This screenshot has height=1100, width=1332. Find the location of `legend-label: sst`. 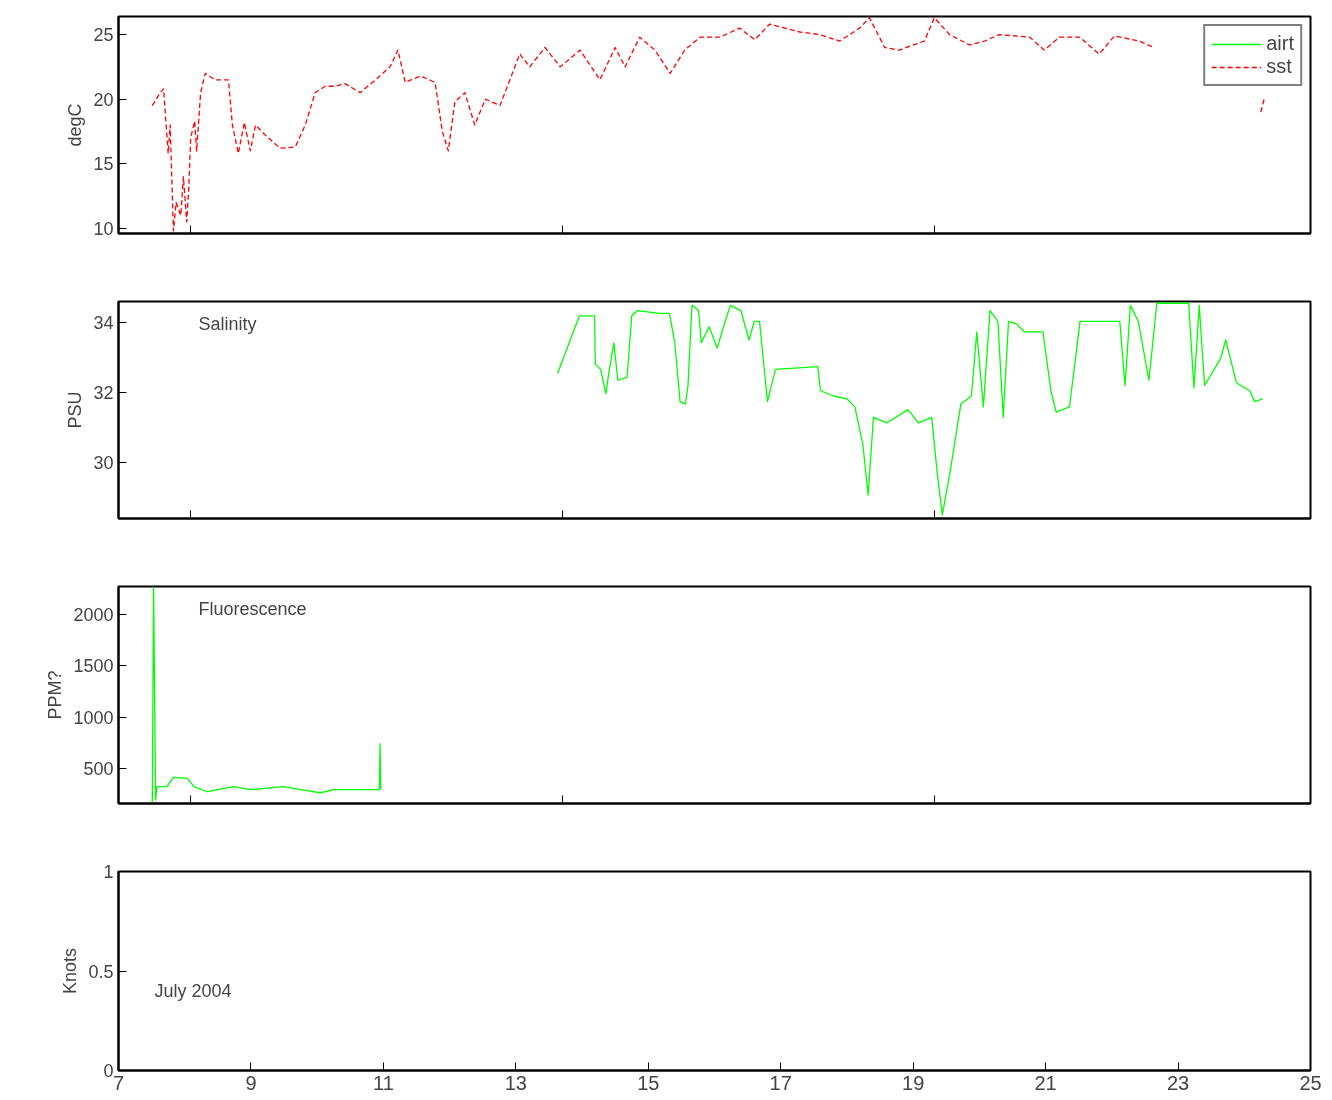

legend-label: sst is located at coordinates (1279, 66).